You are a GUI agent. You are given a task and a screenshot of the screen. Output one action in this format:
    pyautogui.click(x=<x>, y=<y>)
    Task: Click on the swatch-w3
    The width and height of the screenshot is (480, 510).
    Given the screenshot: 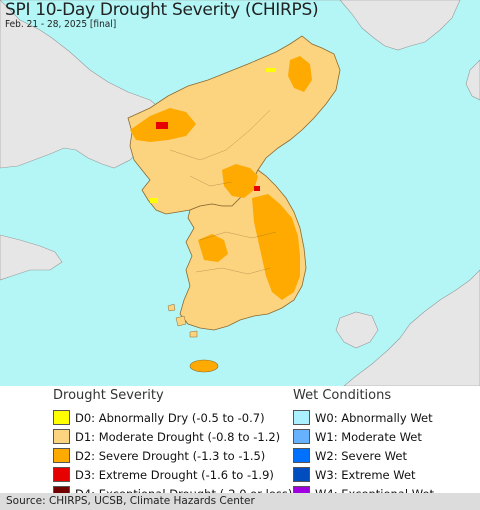 What is the action you would take?
    pyautogui.click(x=301, y=474)
    